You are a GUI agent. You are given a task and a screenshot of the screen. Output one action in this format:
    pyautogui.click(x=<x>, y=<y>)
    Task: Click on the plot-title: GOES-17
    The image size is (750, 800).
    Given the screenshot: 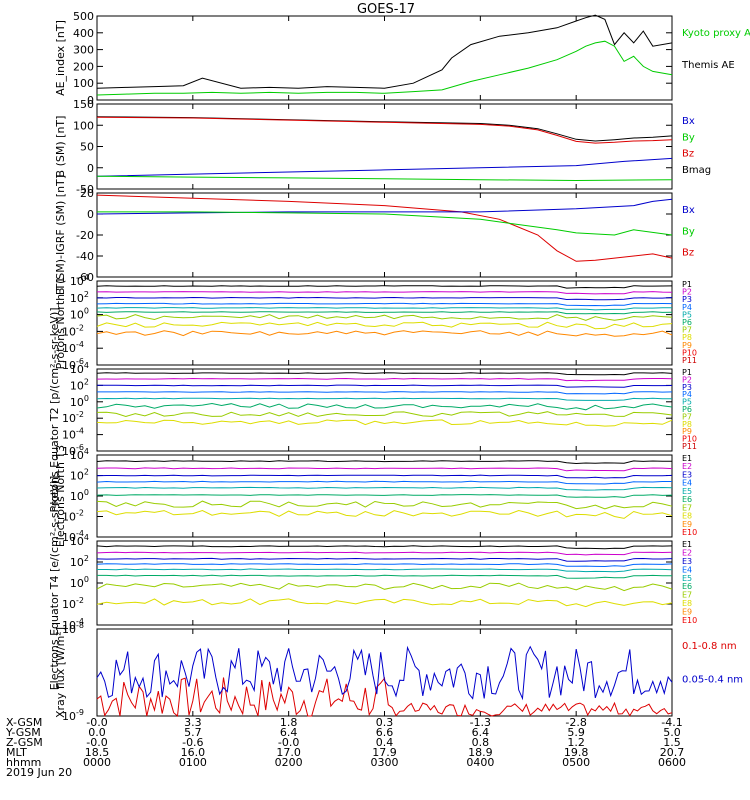 What is the action you would take?
    pyautogui.click(x=386, y=9)
    